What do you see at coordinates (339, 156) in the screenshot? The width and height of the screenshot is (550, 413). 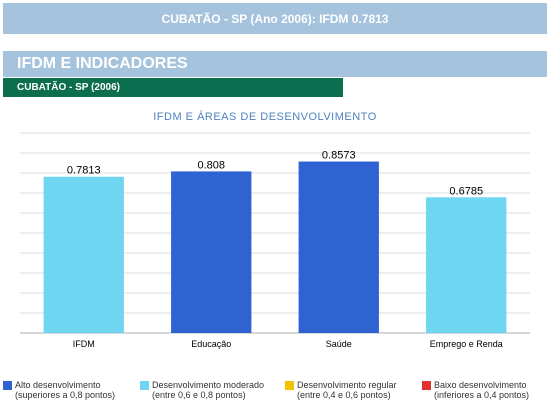 I see `data-label: 0.8573` at bounding box center [339, 156].